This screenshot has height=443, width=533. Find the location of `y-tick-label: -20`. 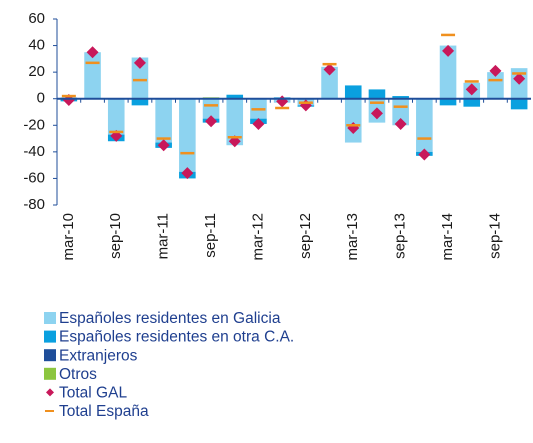

y-tick-label: -20 is located at coordinates (34, 124).